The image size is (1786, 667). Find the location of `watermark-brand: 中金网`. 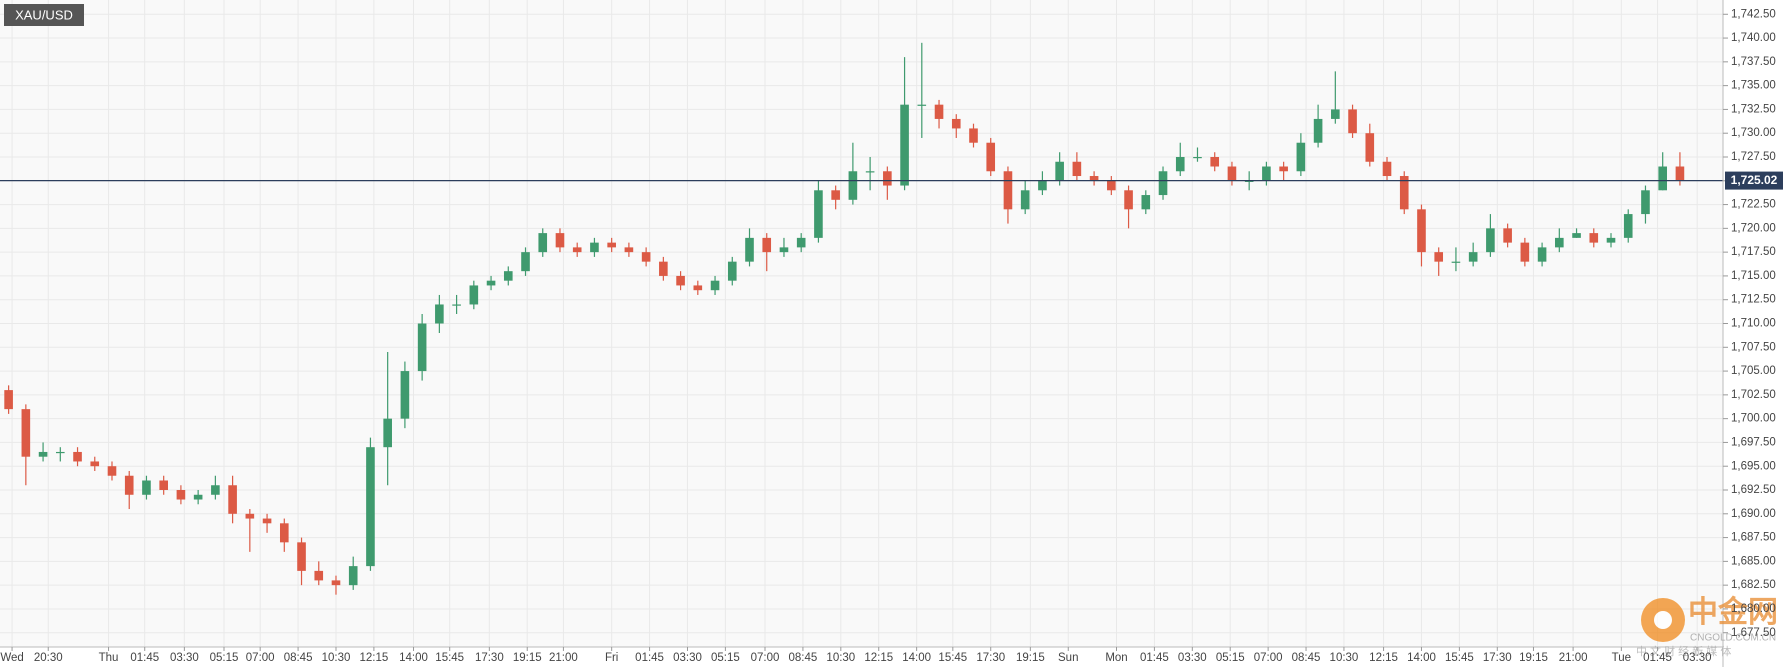

watermark-brand: 中金网 is located at coordinates (1733, 612).